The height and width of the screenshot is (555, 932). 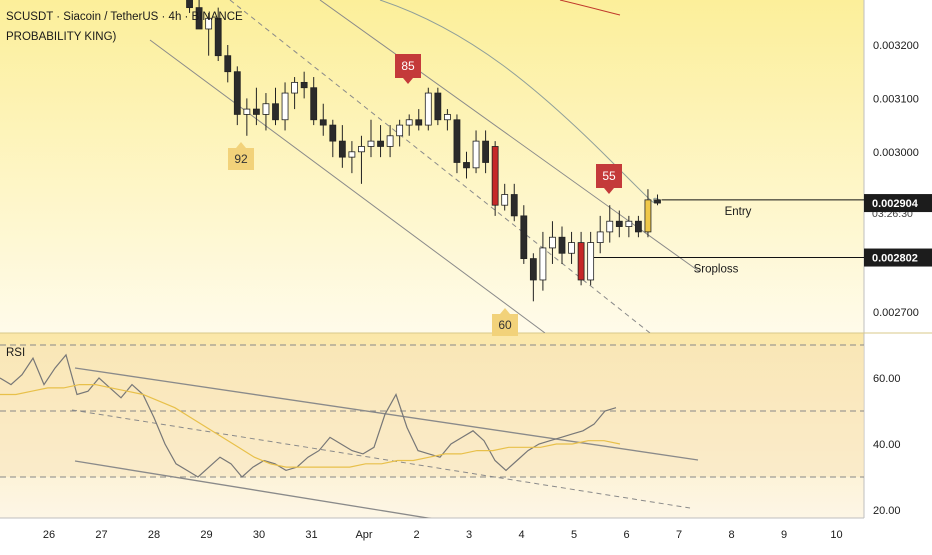 What do you see at coordinates (432, 534) in the screenshot?
I see `time-axis-bg` at bounding box center [432, 534].